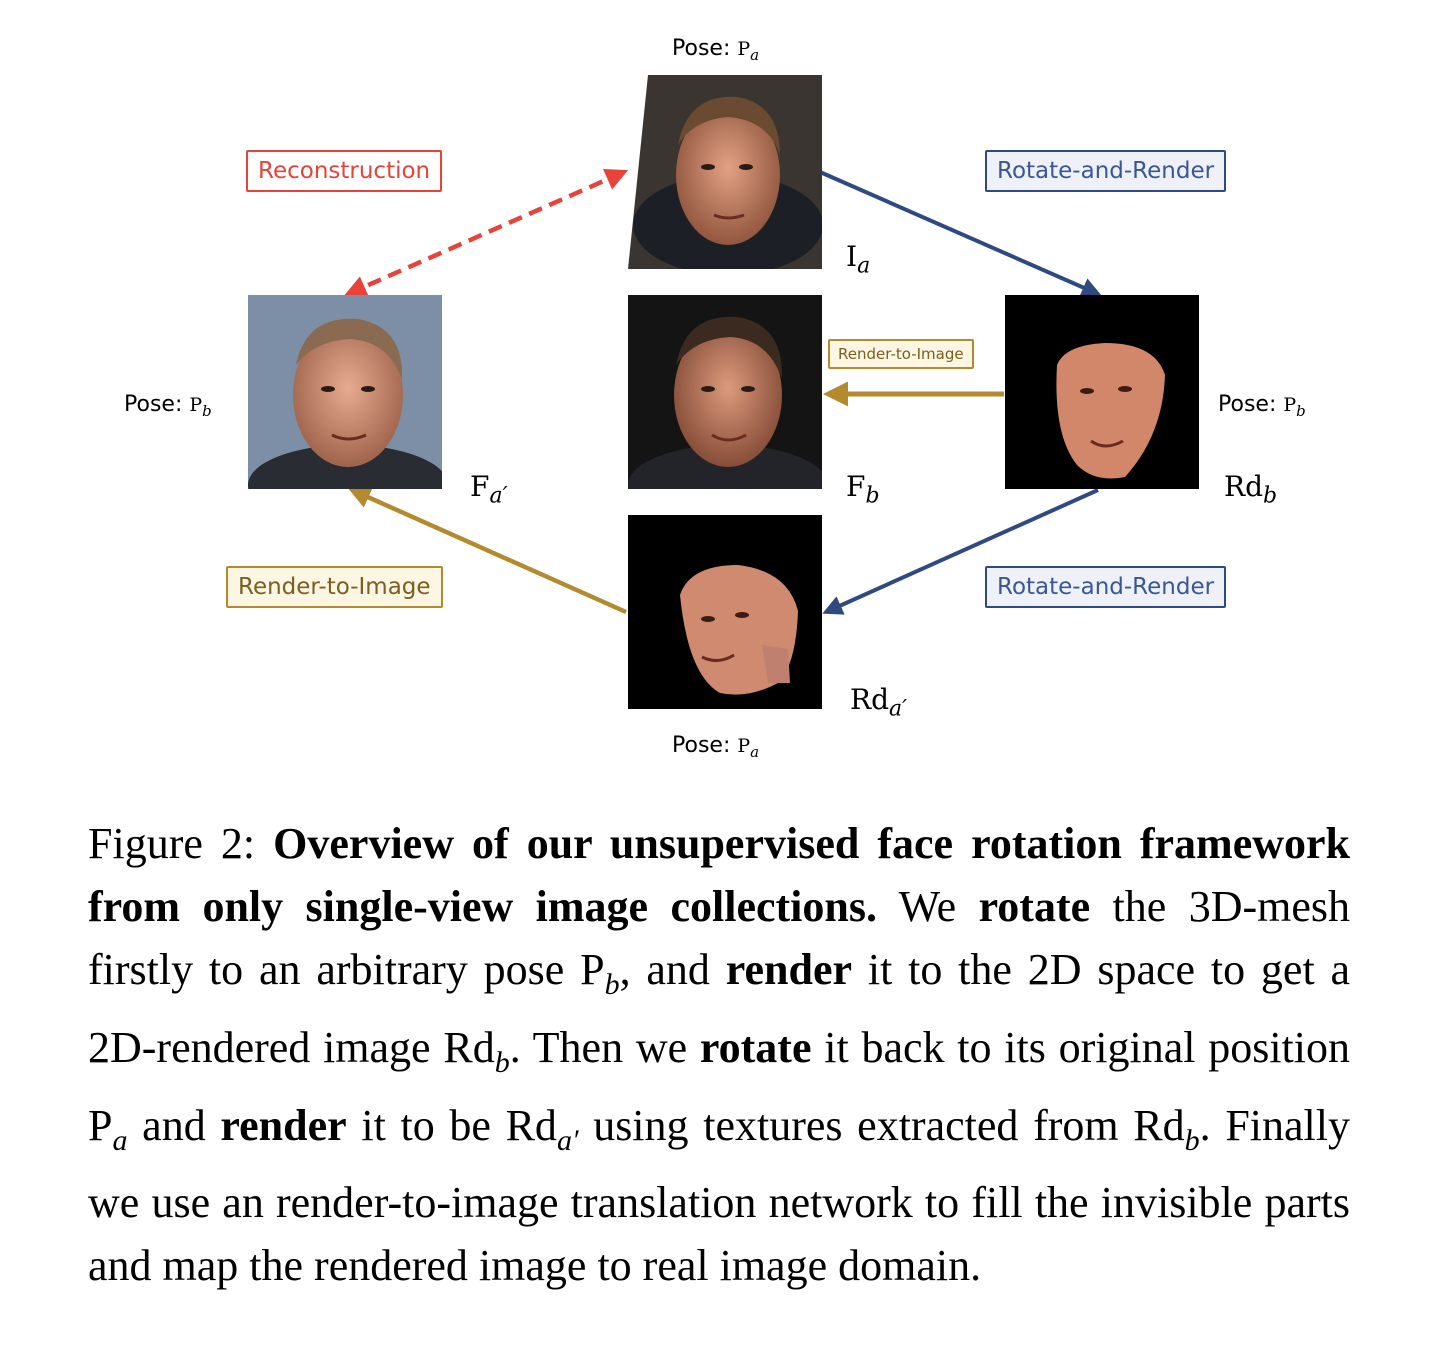 The height and width of the screenshot is (1348, 1452). Describe the element at coordinates (1262, 406) in the screenshot. I see `pose-label-right: Pose: Pb` at that location.